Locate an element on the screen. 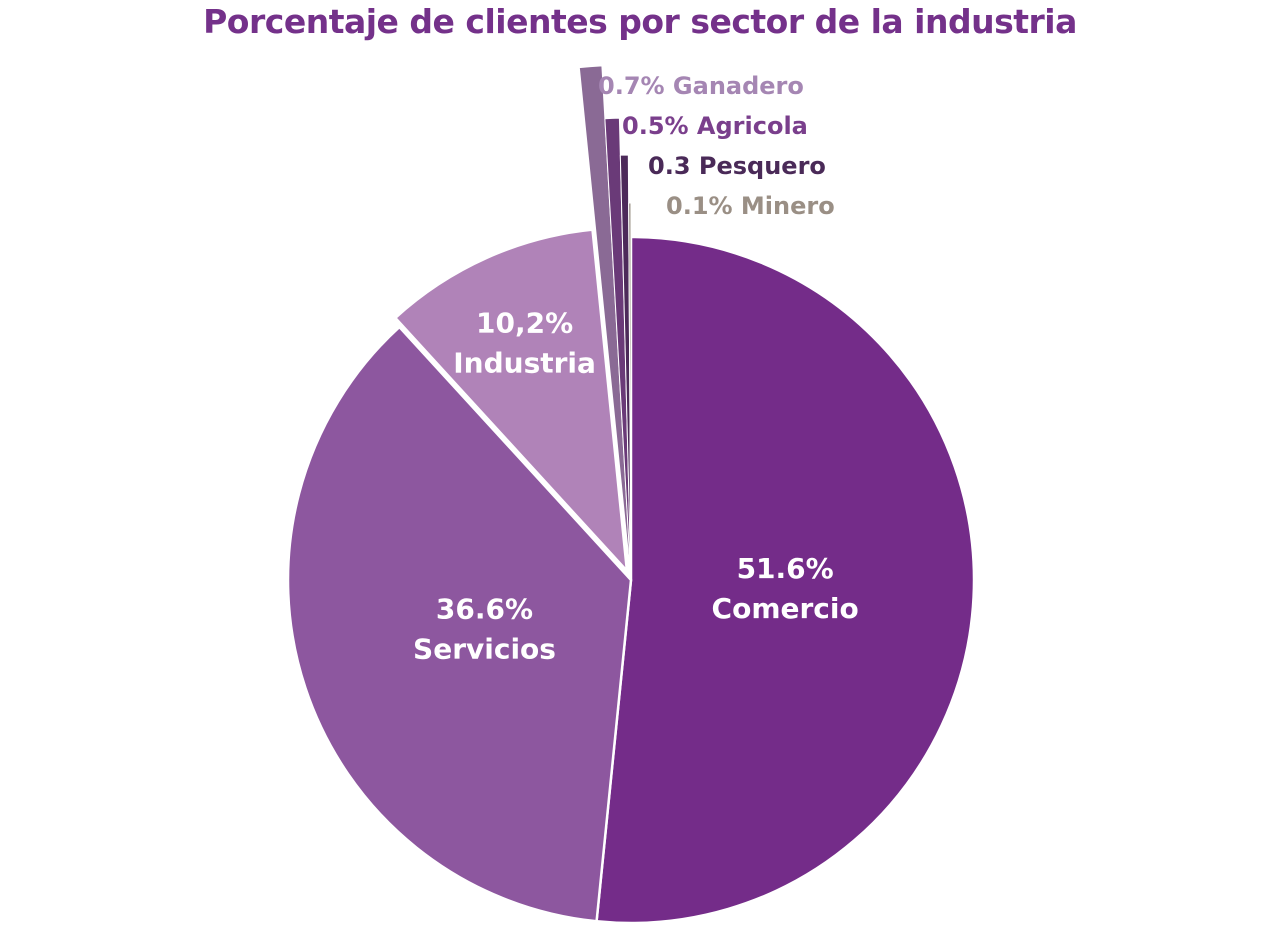  callout-label-ganadero: 0.7% Ganadero is located at coordinates (701, 86).